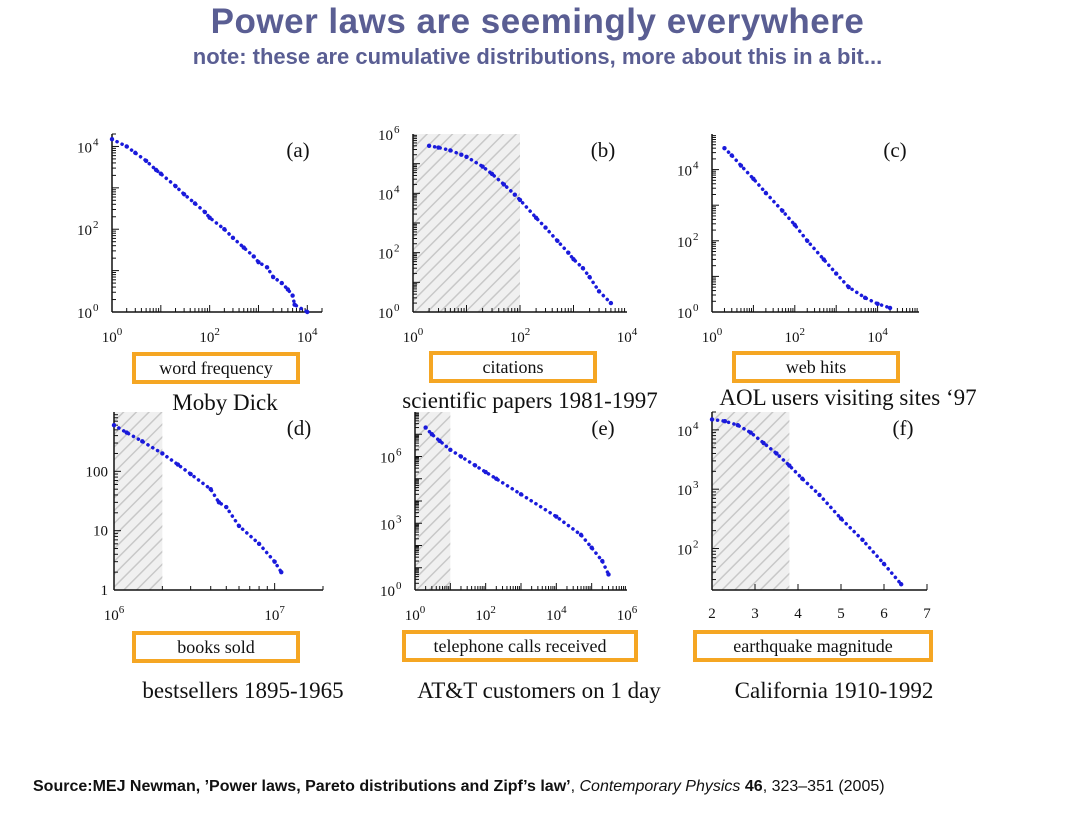 This screenshot has height=822, width=1075. Describe the element at coordinates (696, 237) in the screenshot. I see `panel-c-y-tick-exponent: 2` at that location.